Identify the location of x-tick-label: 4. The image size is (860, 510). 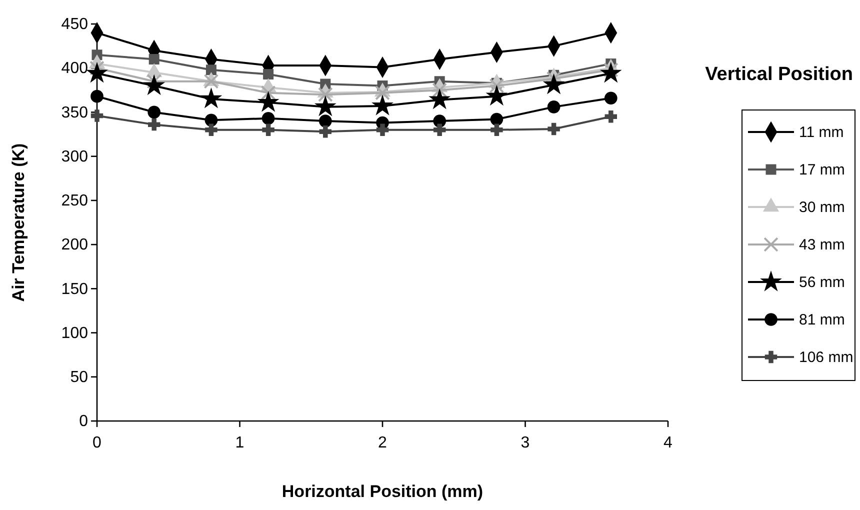
(668, 443).